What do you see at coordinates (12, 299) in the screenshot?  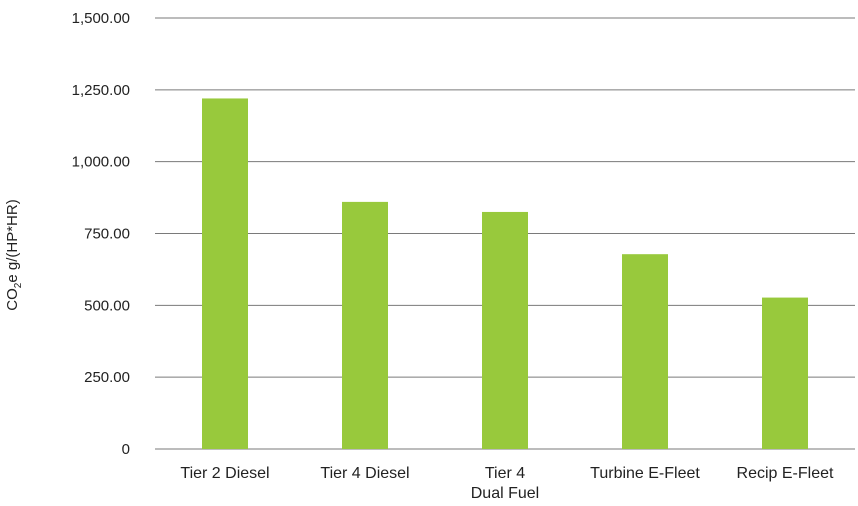 I see `y-axis-title-prefix: CO` at bounding box center [12, 299].